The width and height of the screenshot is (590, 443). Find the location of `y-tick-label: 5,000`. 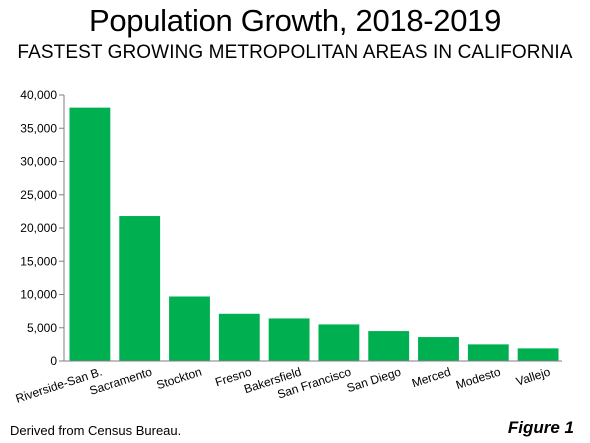

y-tick-label: 5,000 is located at coordinates (42, 328).